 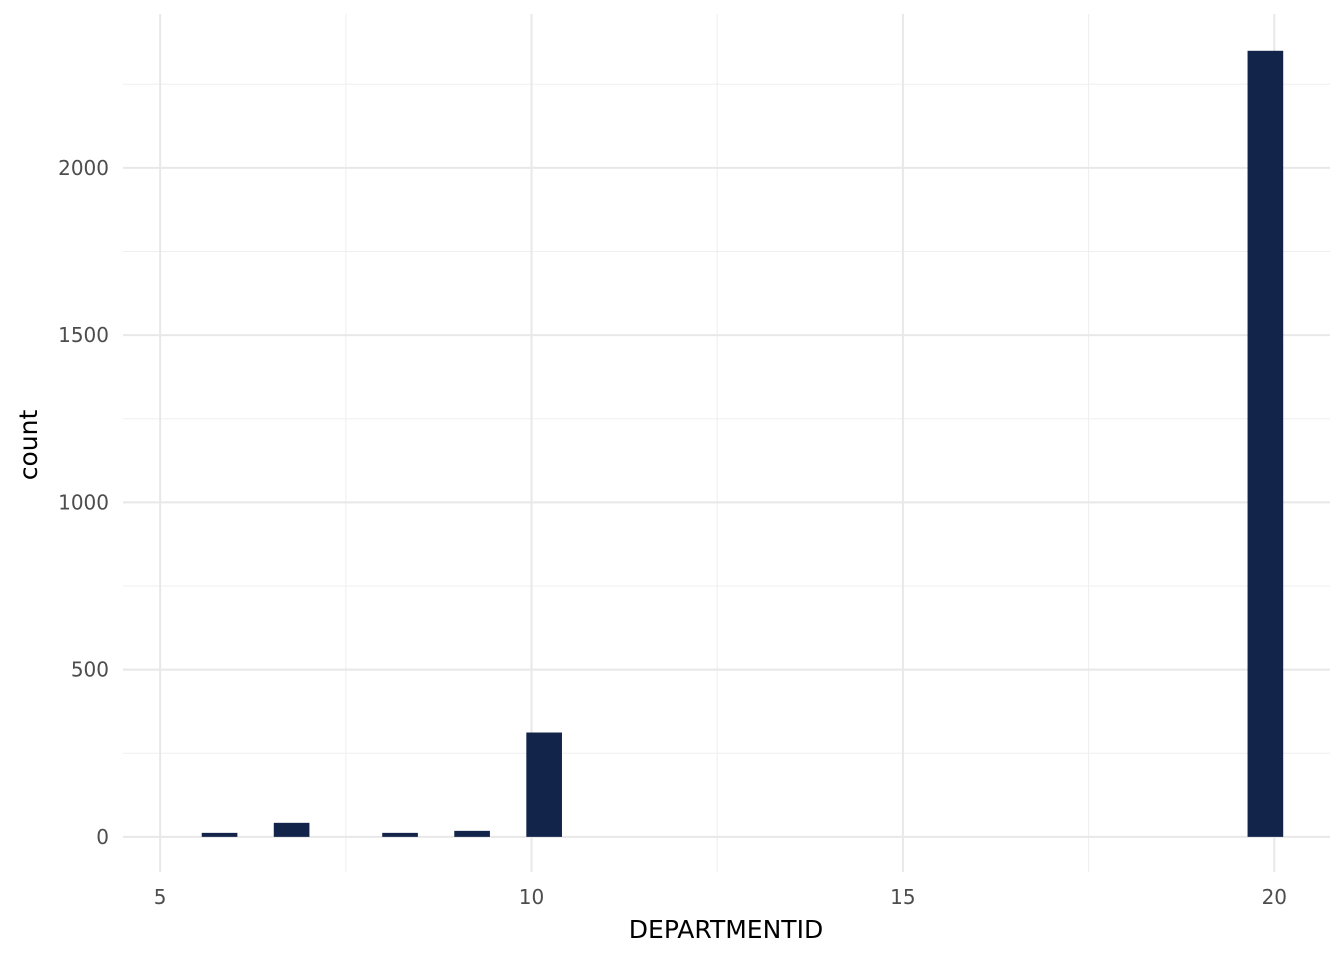 I want to click on y-tick-label: 500, so click(x=90, y=670).